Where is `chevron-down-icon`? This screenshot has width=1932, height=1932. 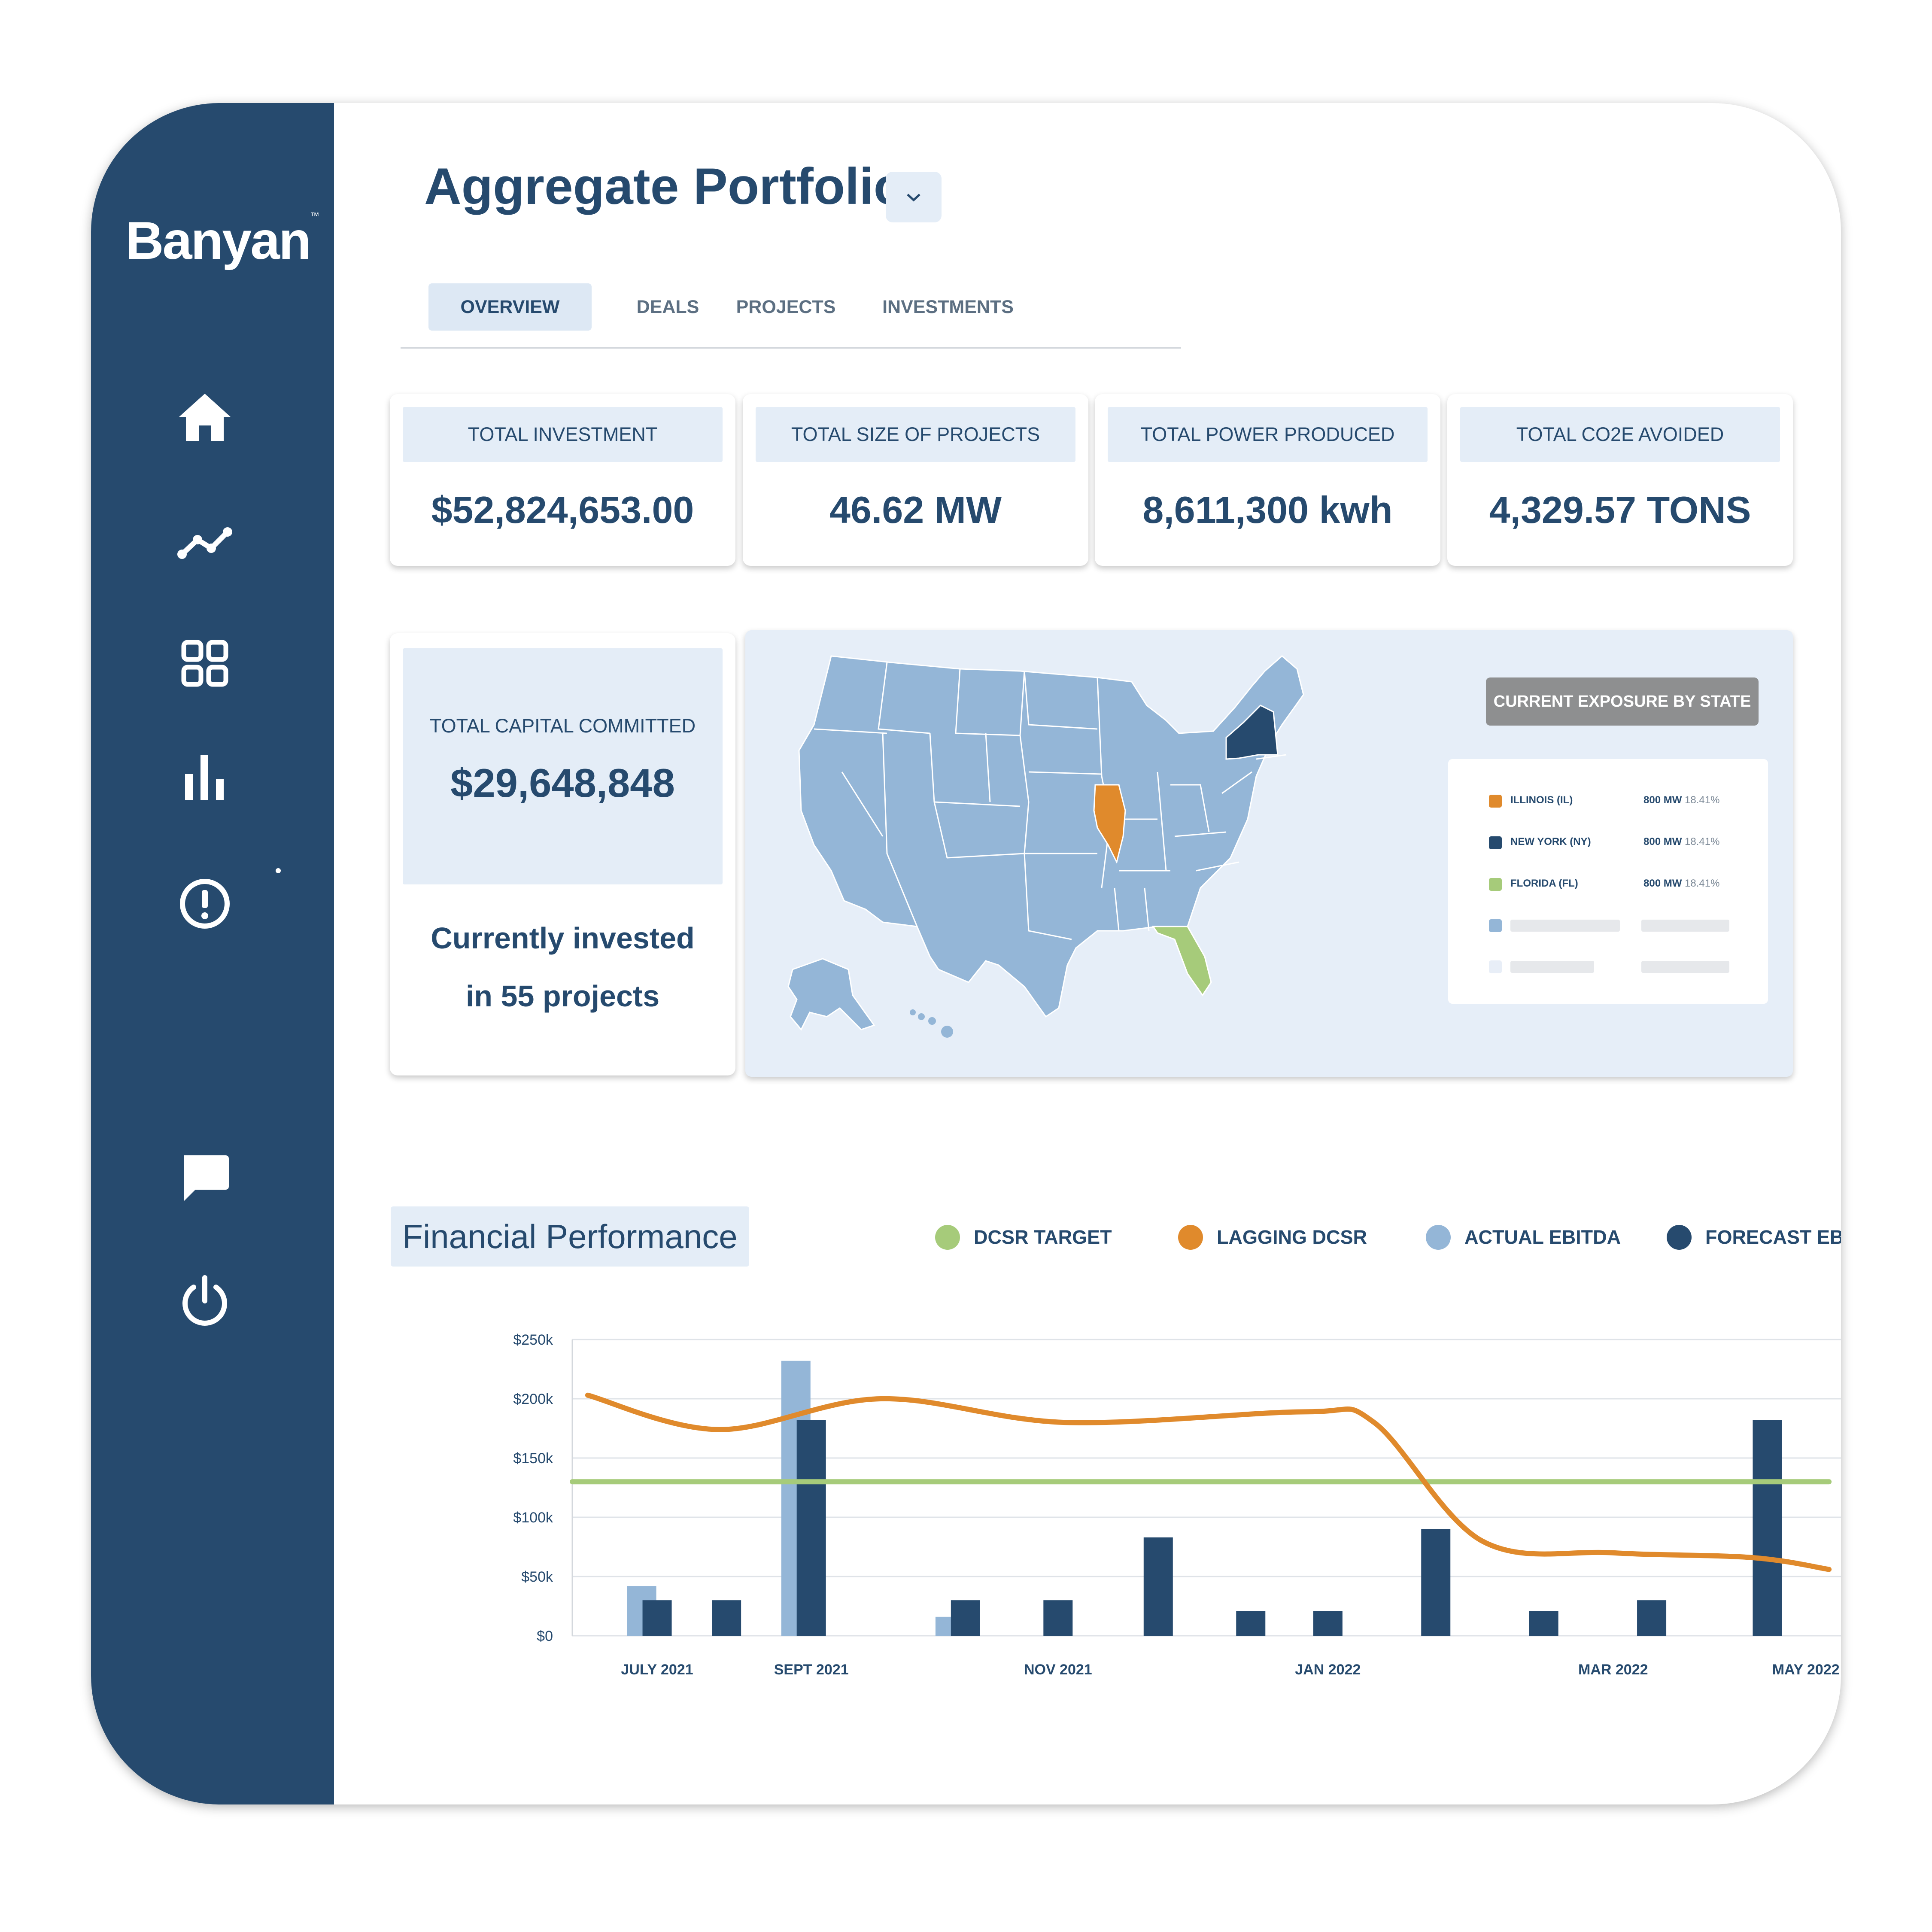
chevron-down-icon is located at coordinates (914, 198).